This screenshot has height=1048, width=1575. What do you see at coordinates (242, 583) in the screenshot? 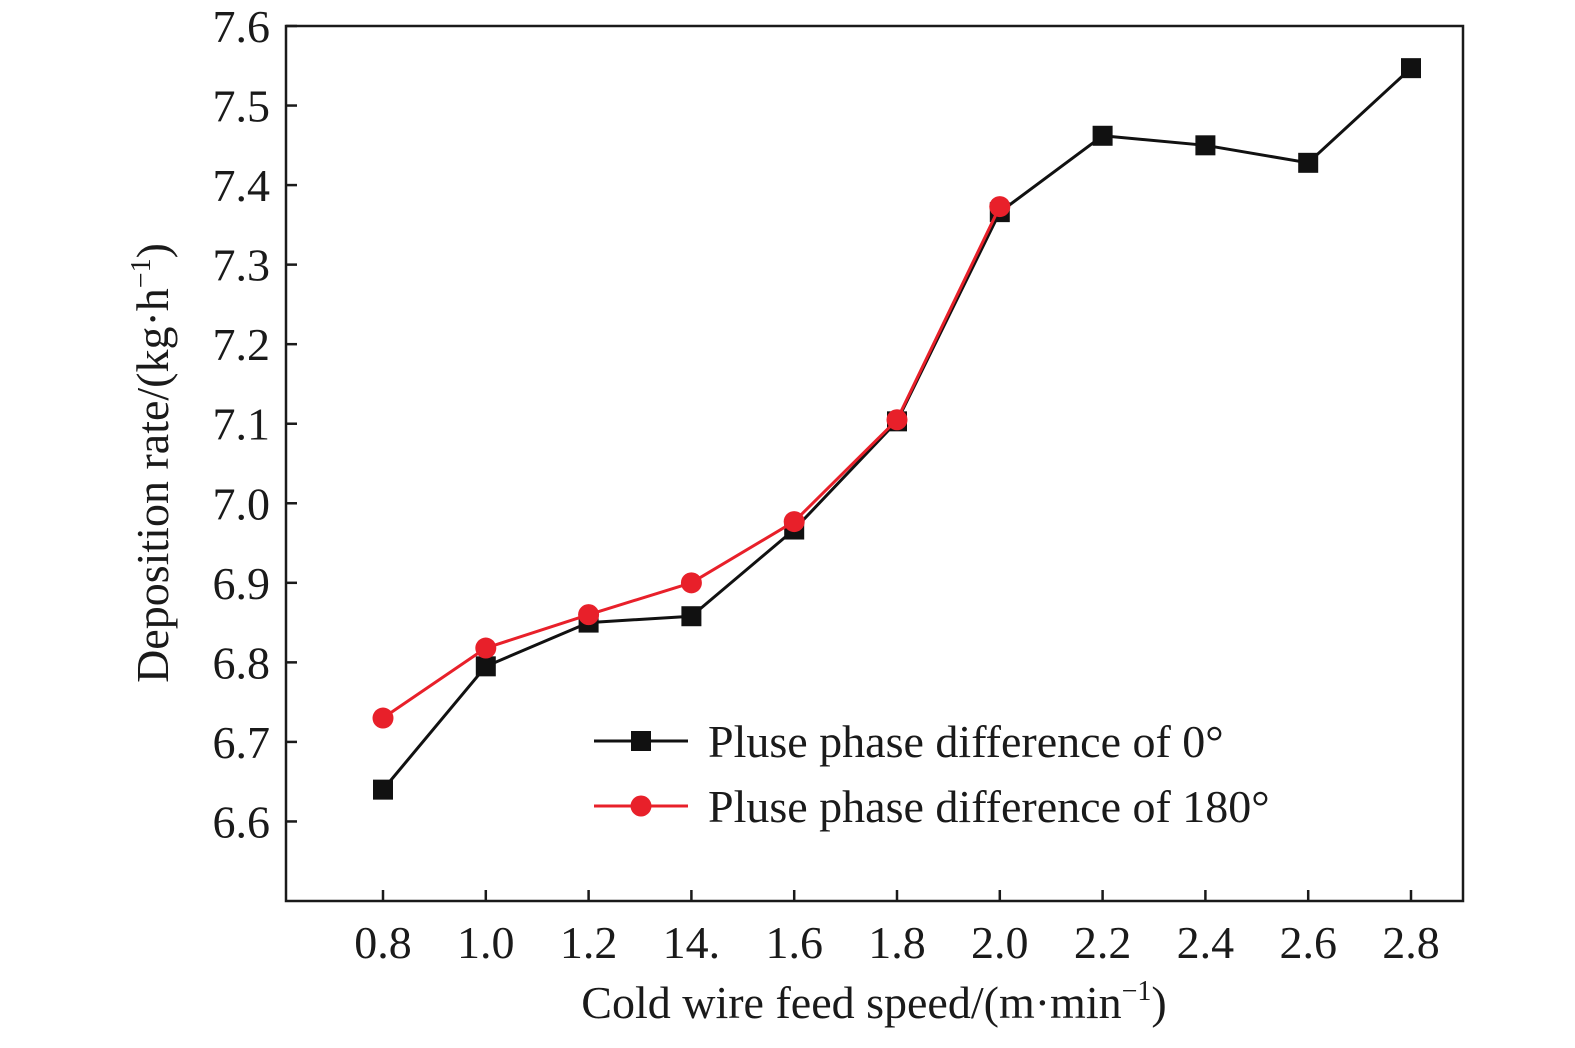
I see `y-tick-label: 6.9` at bounding box center [242, 583].